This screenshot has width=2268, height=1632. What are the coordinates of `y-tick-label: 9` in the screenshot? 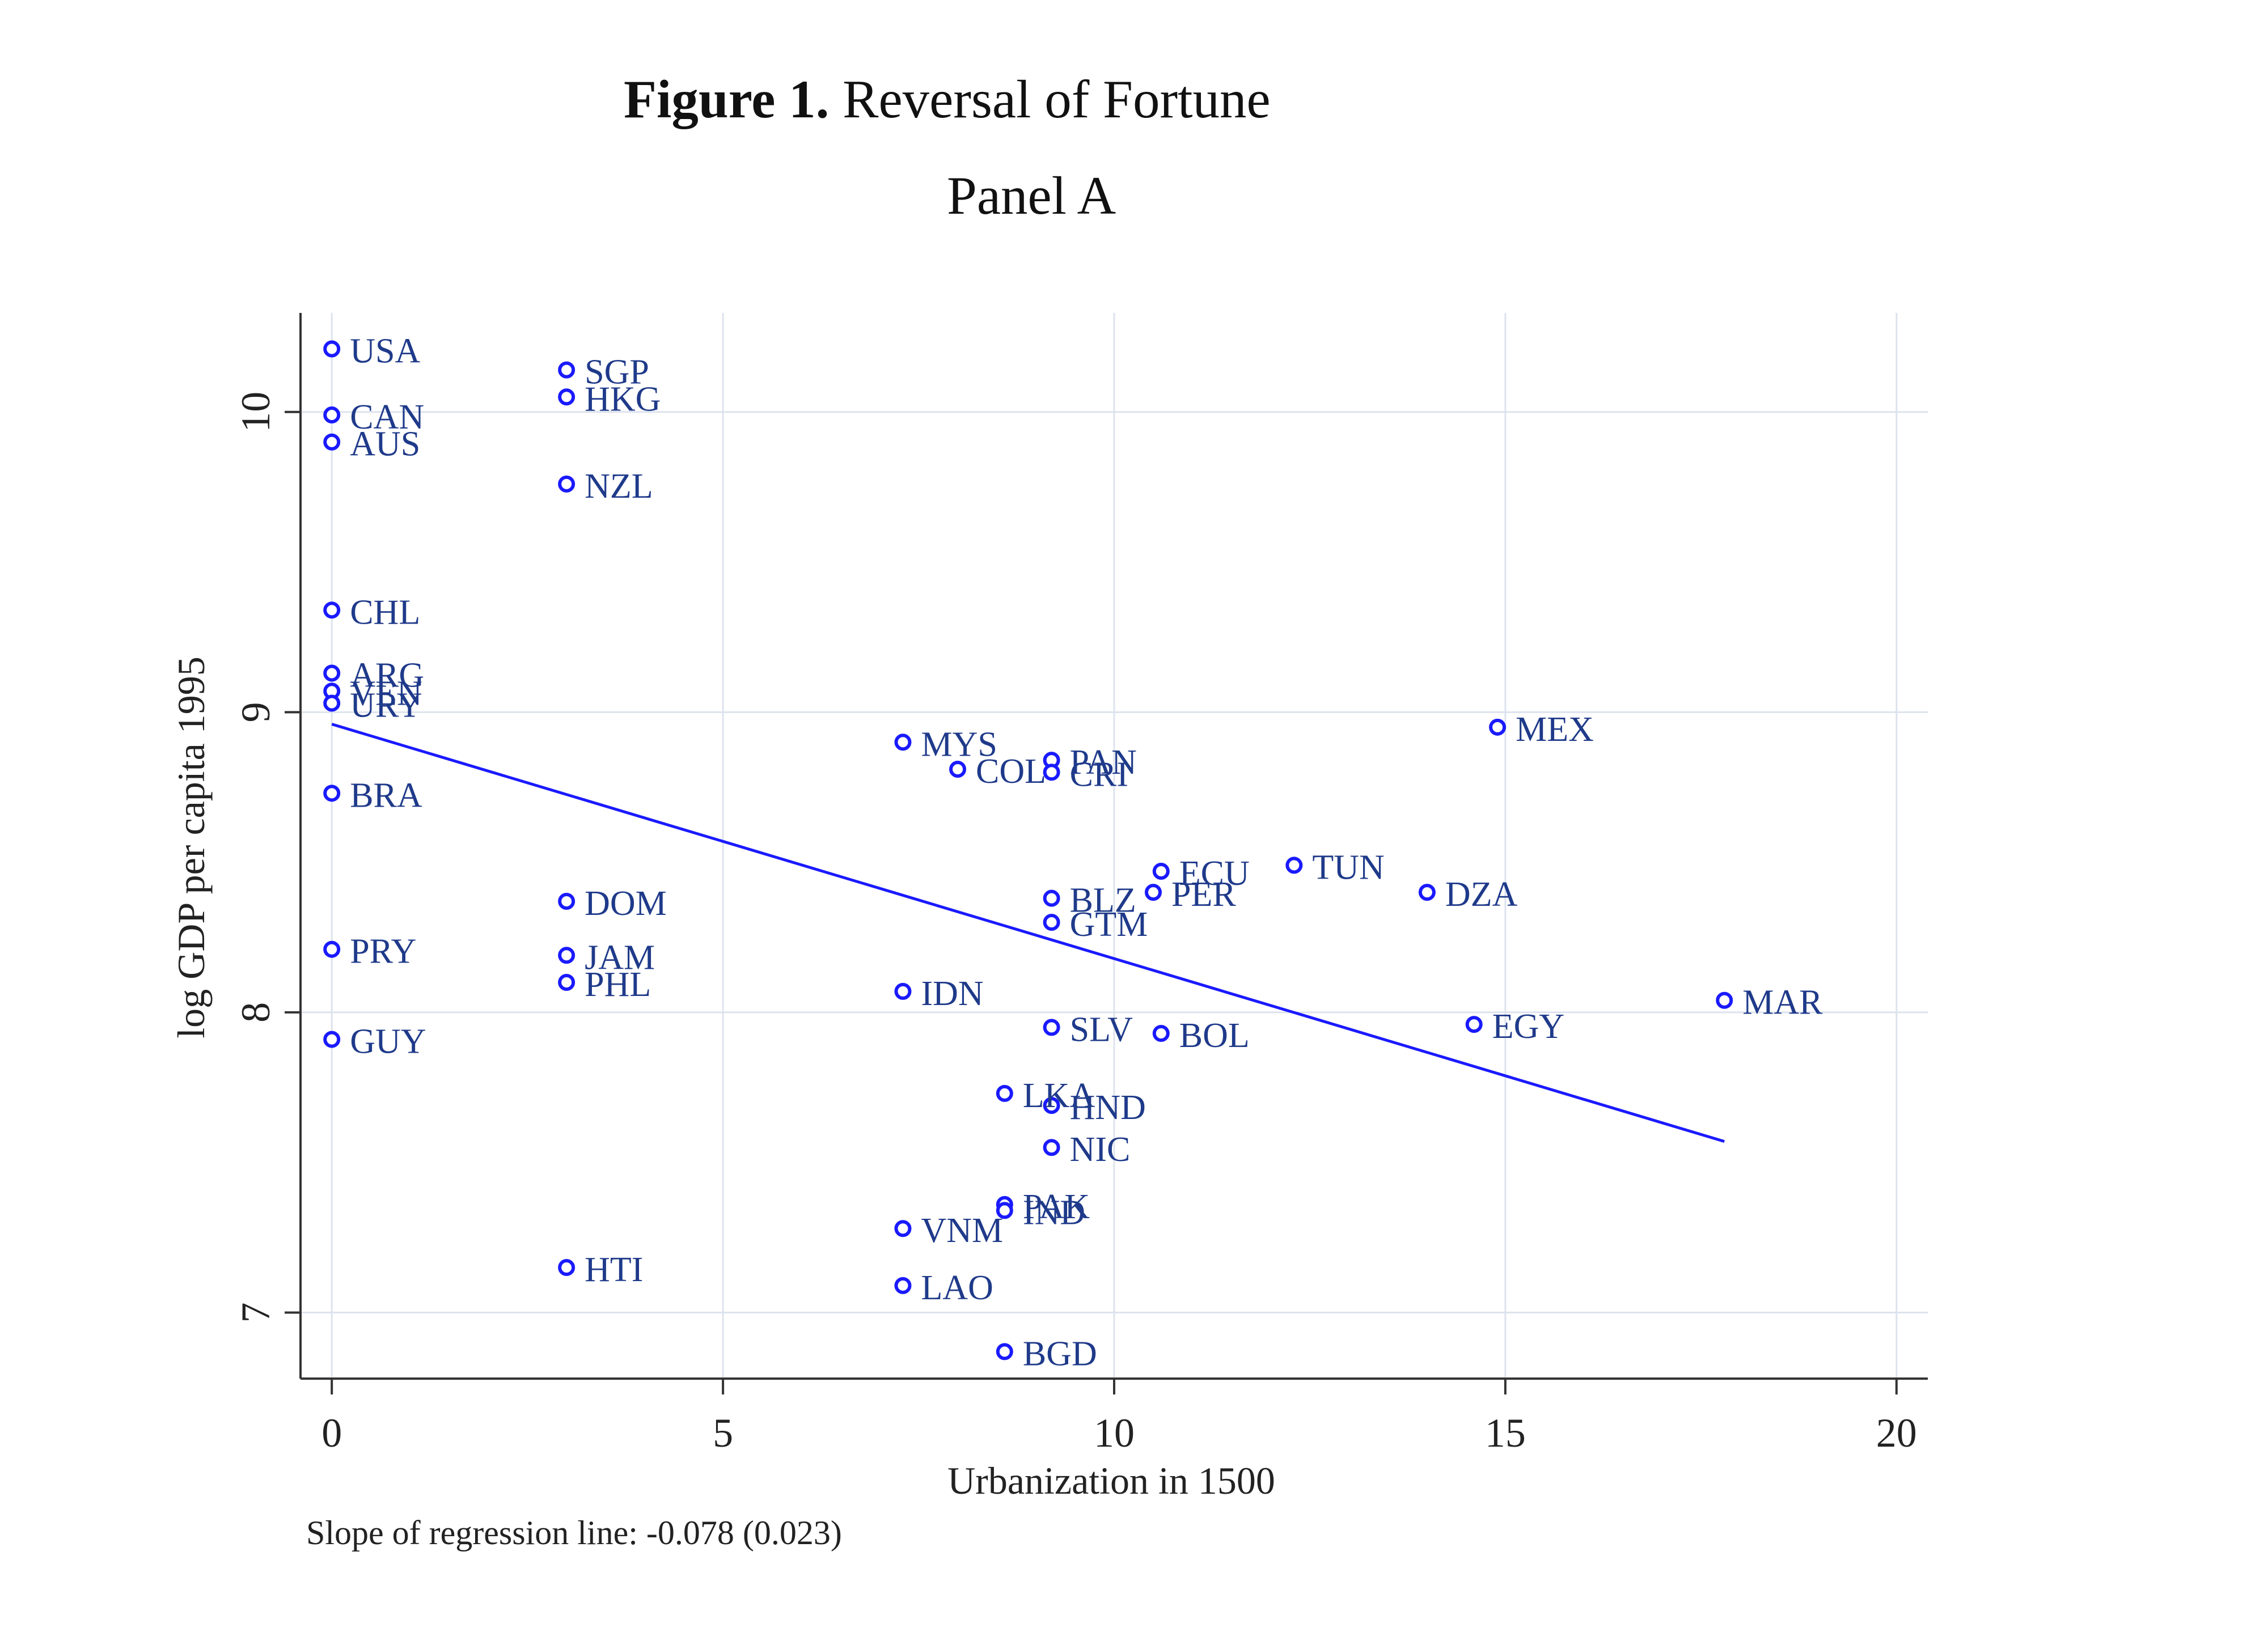 It's located at (255, 712).